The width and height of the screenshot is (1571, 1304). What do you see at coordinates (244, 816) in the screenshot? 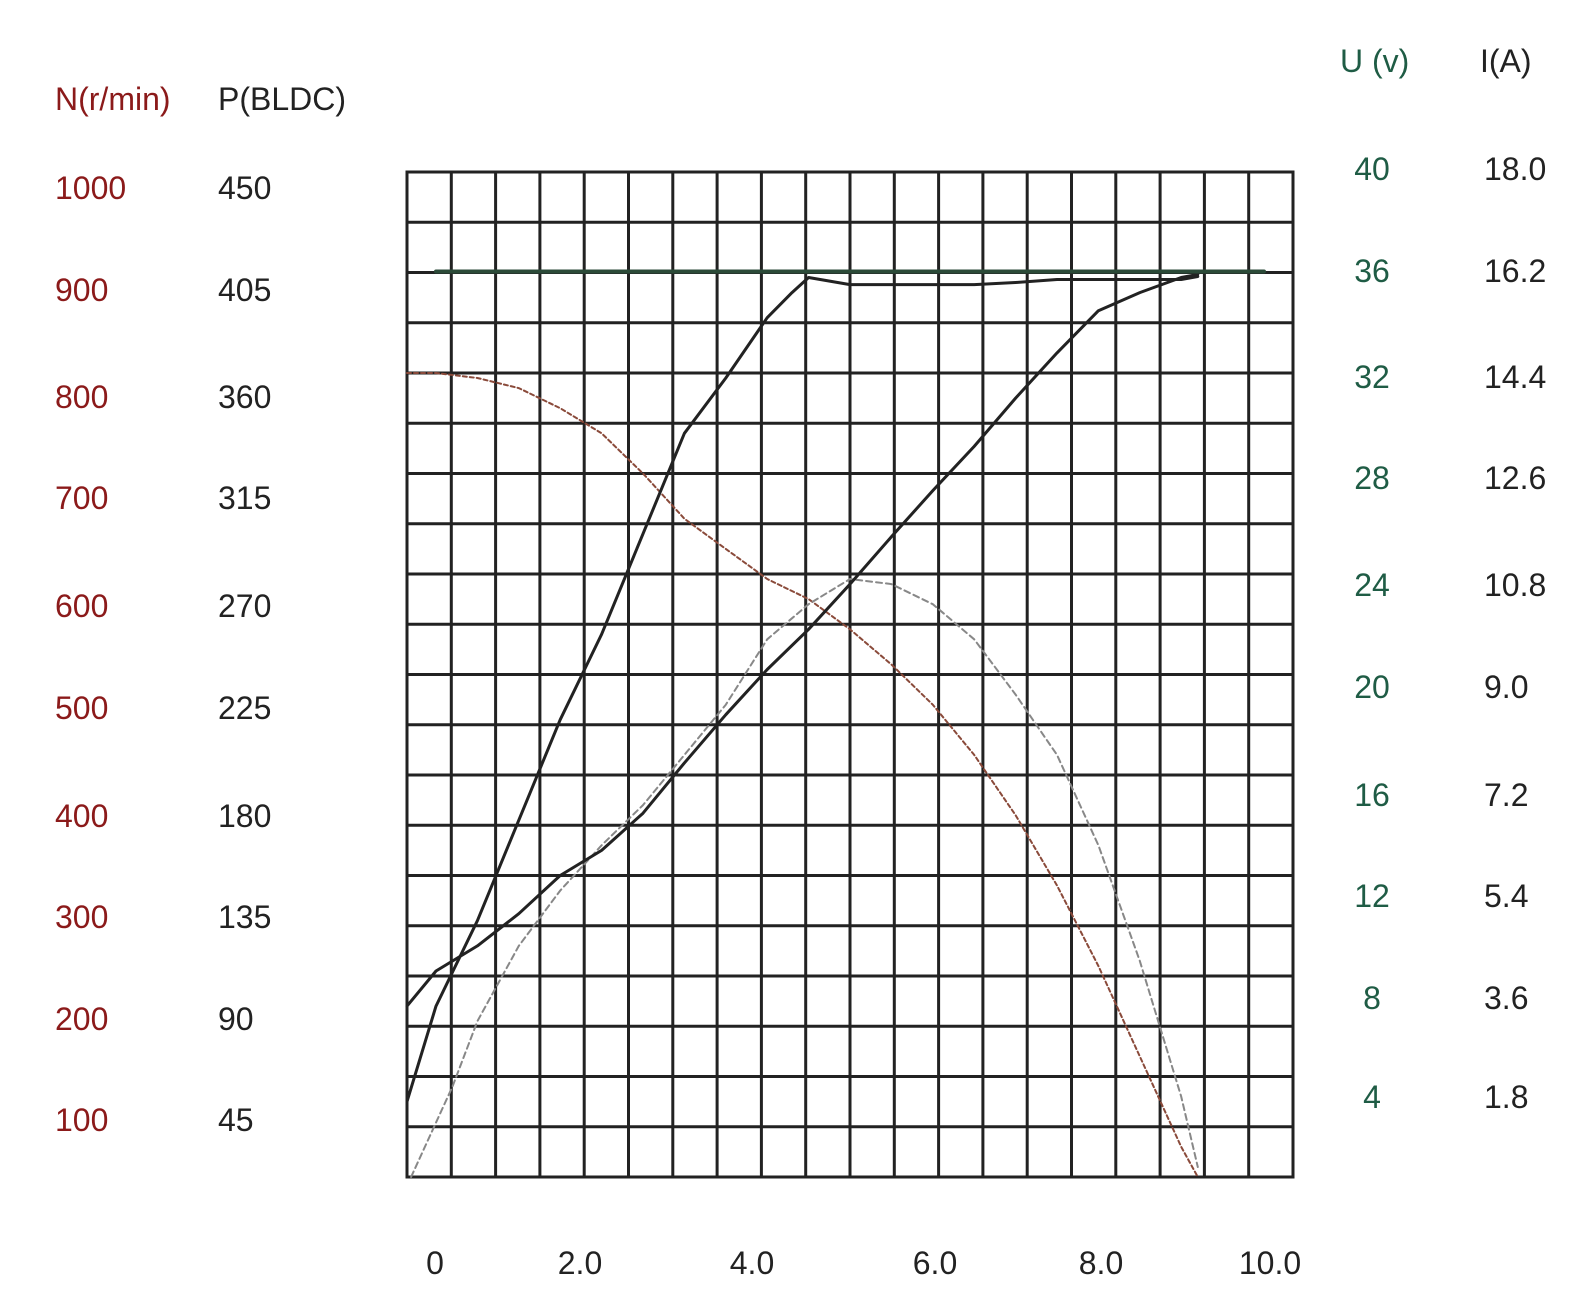
I see `power-tick-label: 180` at bounding box center [244, 816].